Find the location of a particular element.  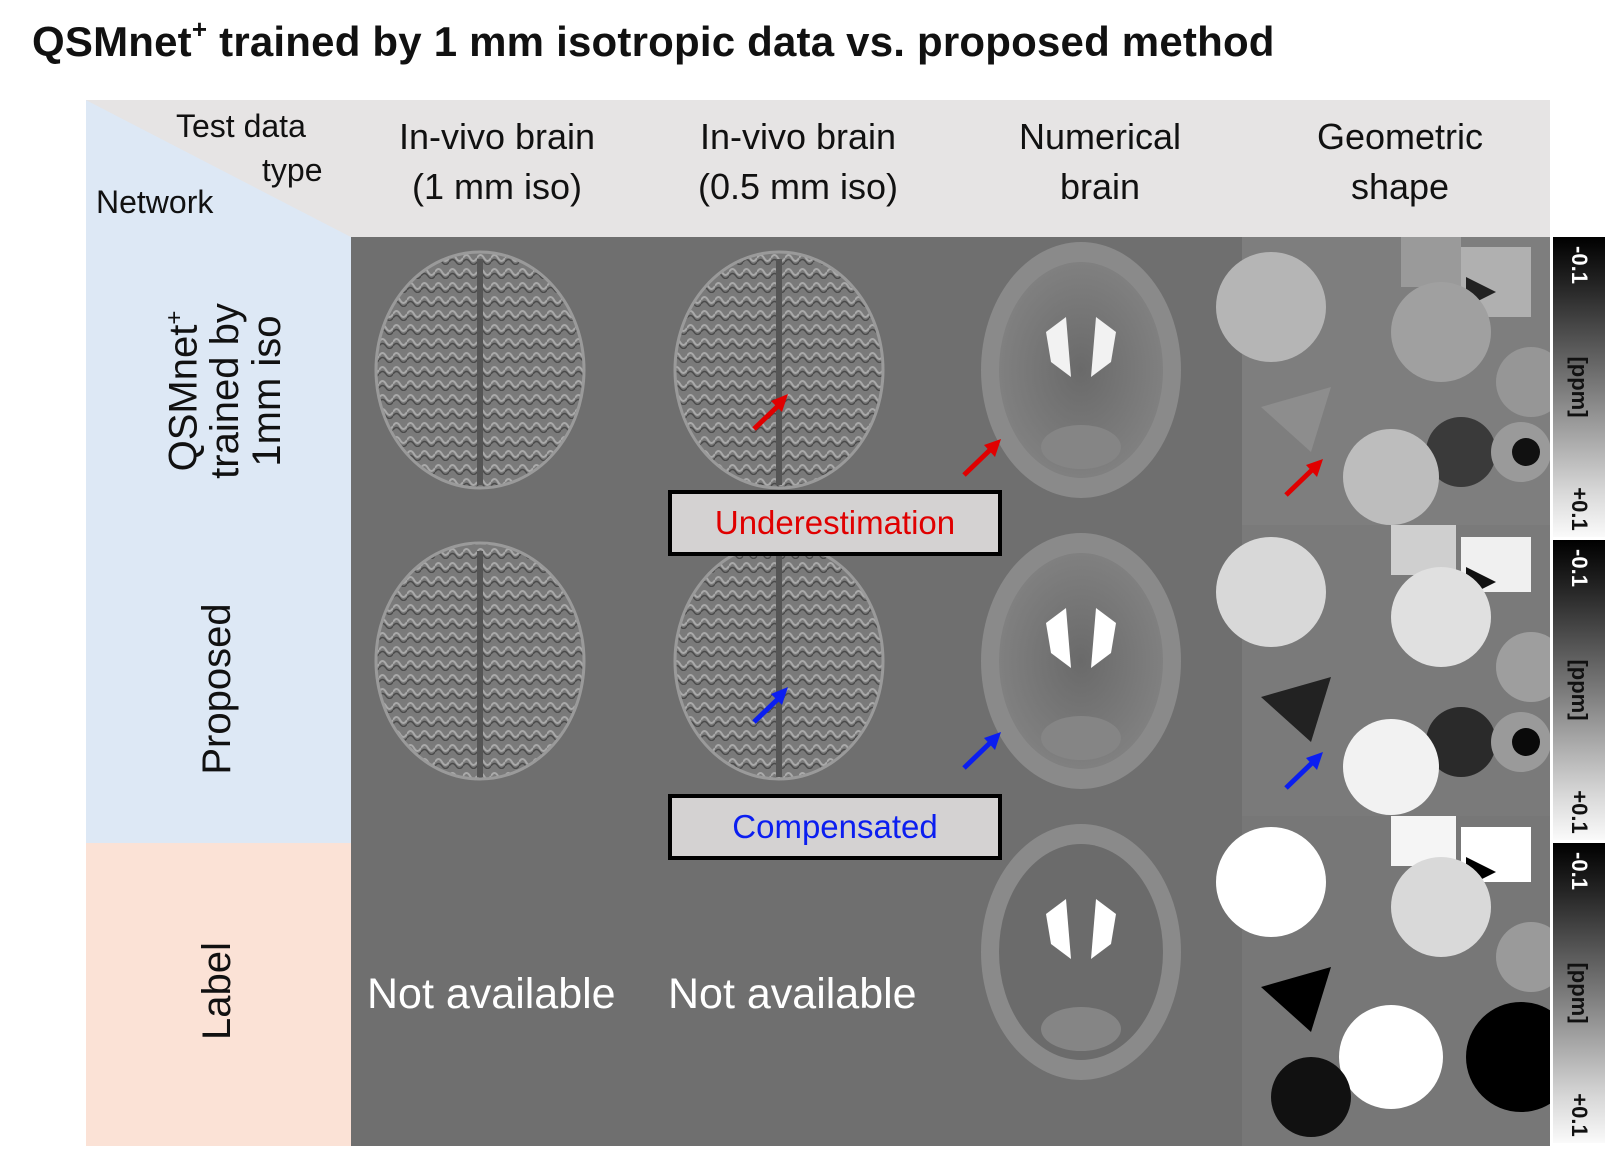

invivo-05mm-qsmnet-image is located at coordinates (779, 370).